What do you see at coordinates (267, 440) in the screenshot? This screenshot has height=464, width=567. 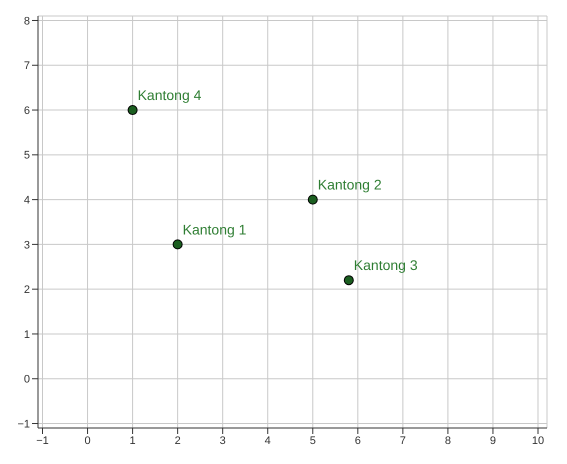 I see `x-tick-label: 4` at bounding box center [267, 440].